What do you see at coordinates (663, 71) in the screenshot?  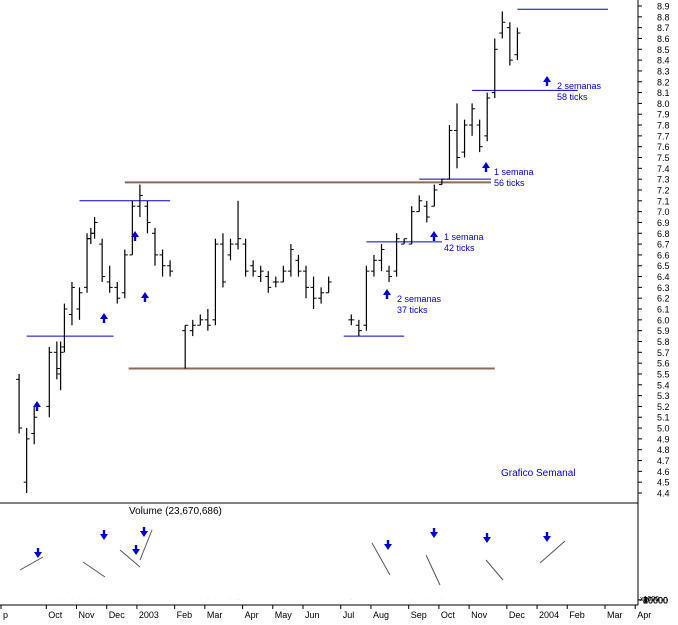 I see `price-tick-label: 8.3` at bounding box center [663, 71].